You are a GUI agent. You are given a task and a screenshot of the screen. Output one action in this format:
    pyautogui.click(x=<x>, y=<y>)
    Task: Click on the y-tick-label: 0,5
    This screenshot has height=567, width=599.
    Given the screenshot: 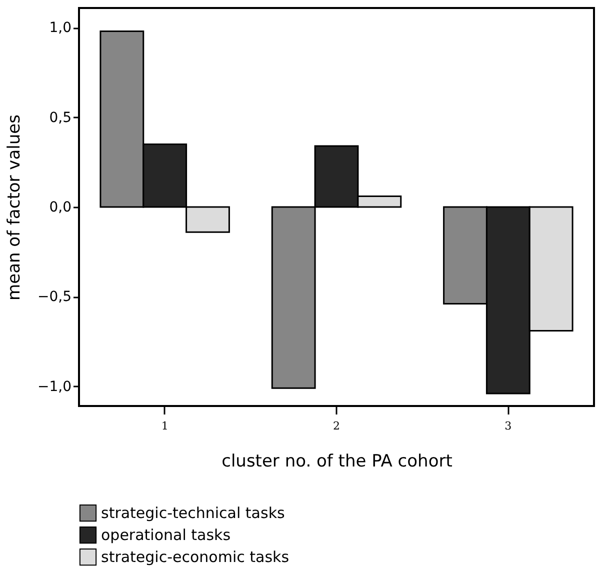 What is the action you would take?
    pyautogui.click(x=60, y=118)
    